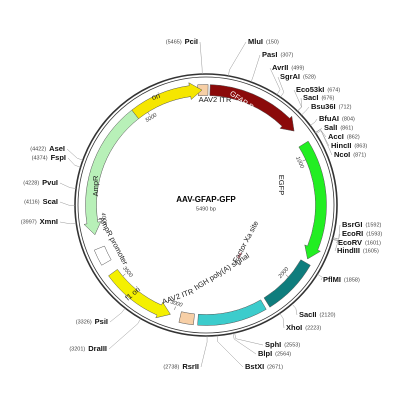  I want to click on enzyme-position: (499), so click(297, 68).